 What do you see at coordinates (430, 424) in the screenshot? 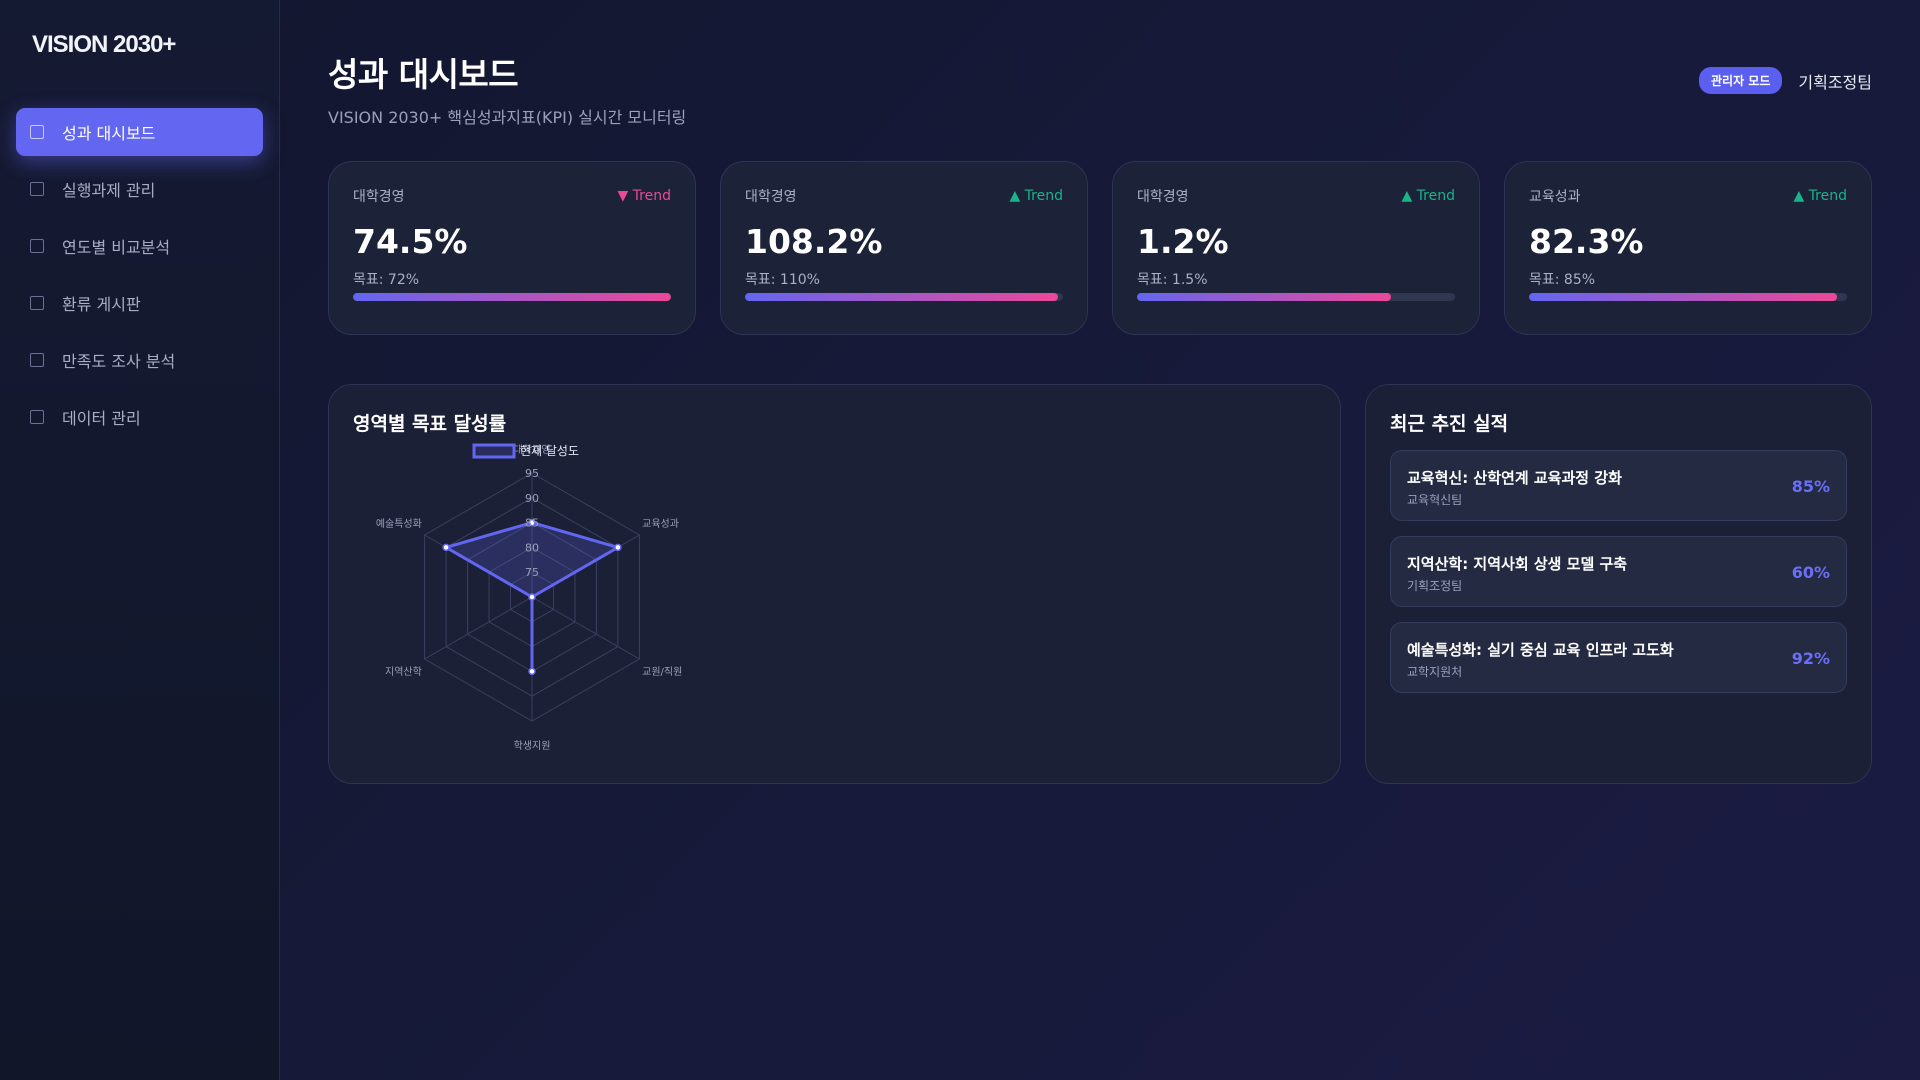
I see `chart-panel-title: 영역별 목표 달성률` at bounding box center [430, 424].